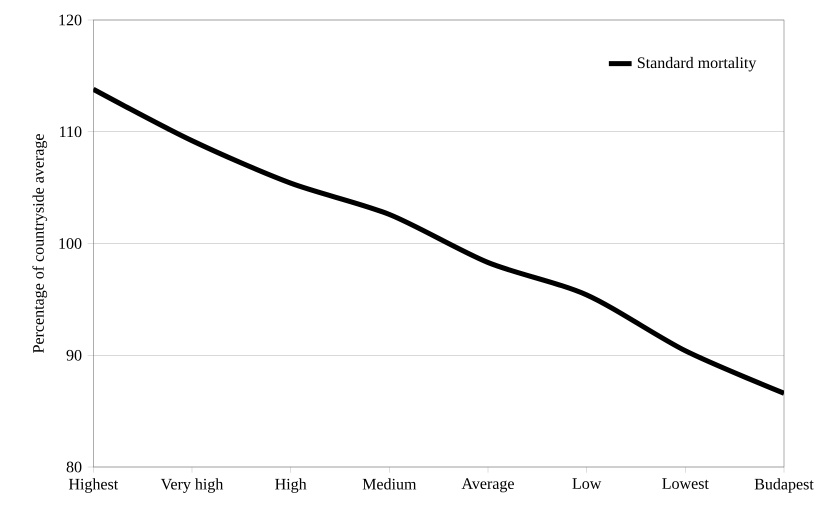  What do you see at coordinates (70, 243) in the screenshot?
I see `y-tick-label: 100` at bounding box center [70, 243].